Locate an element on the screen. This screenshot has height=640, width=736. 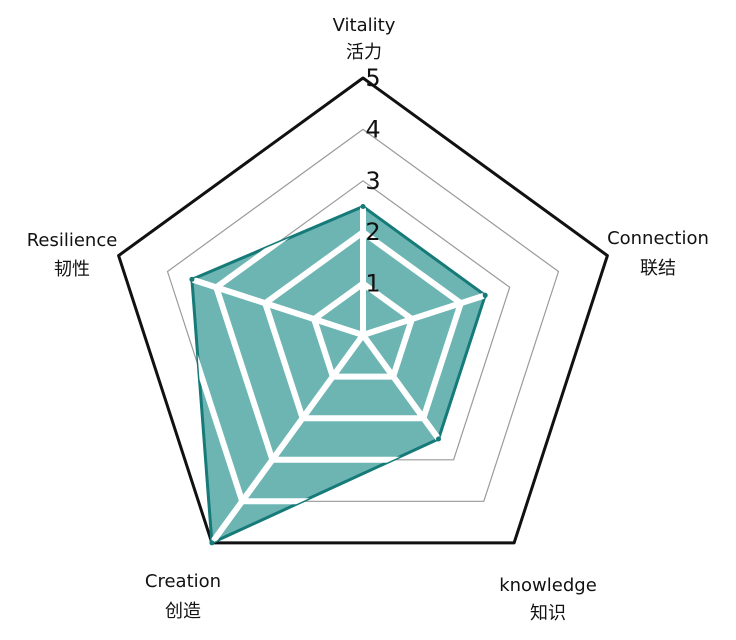
axis-label-en: Vitality is located at coordinates (364, 25).